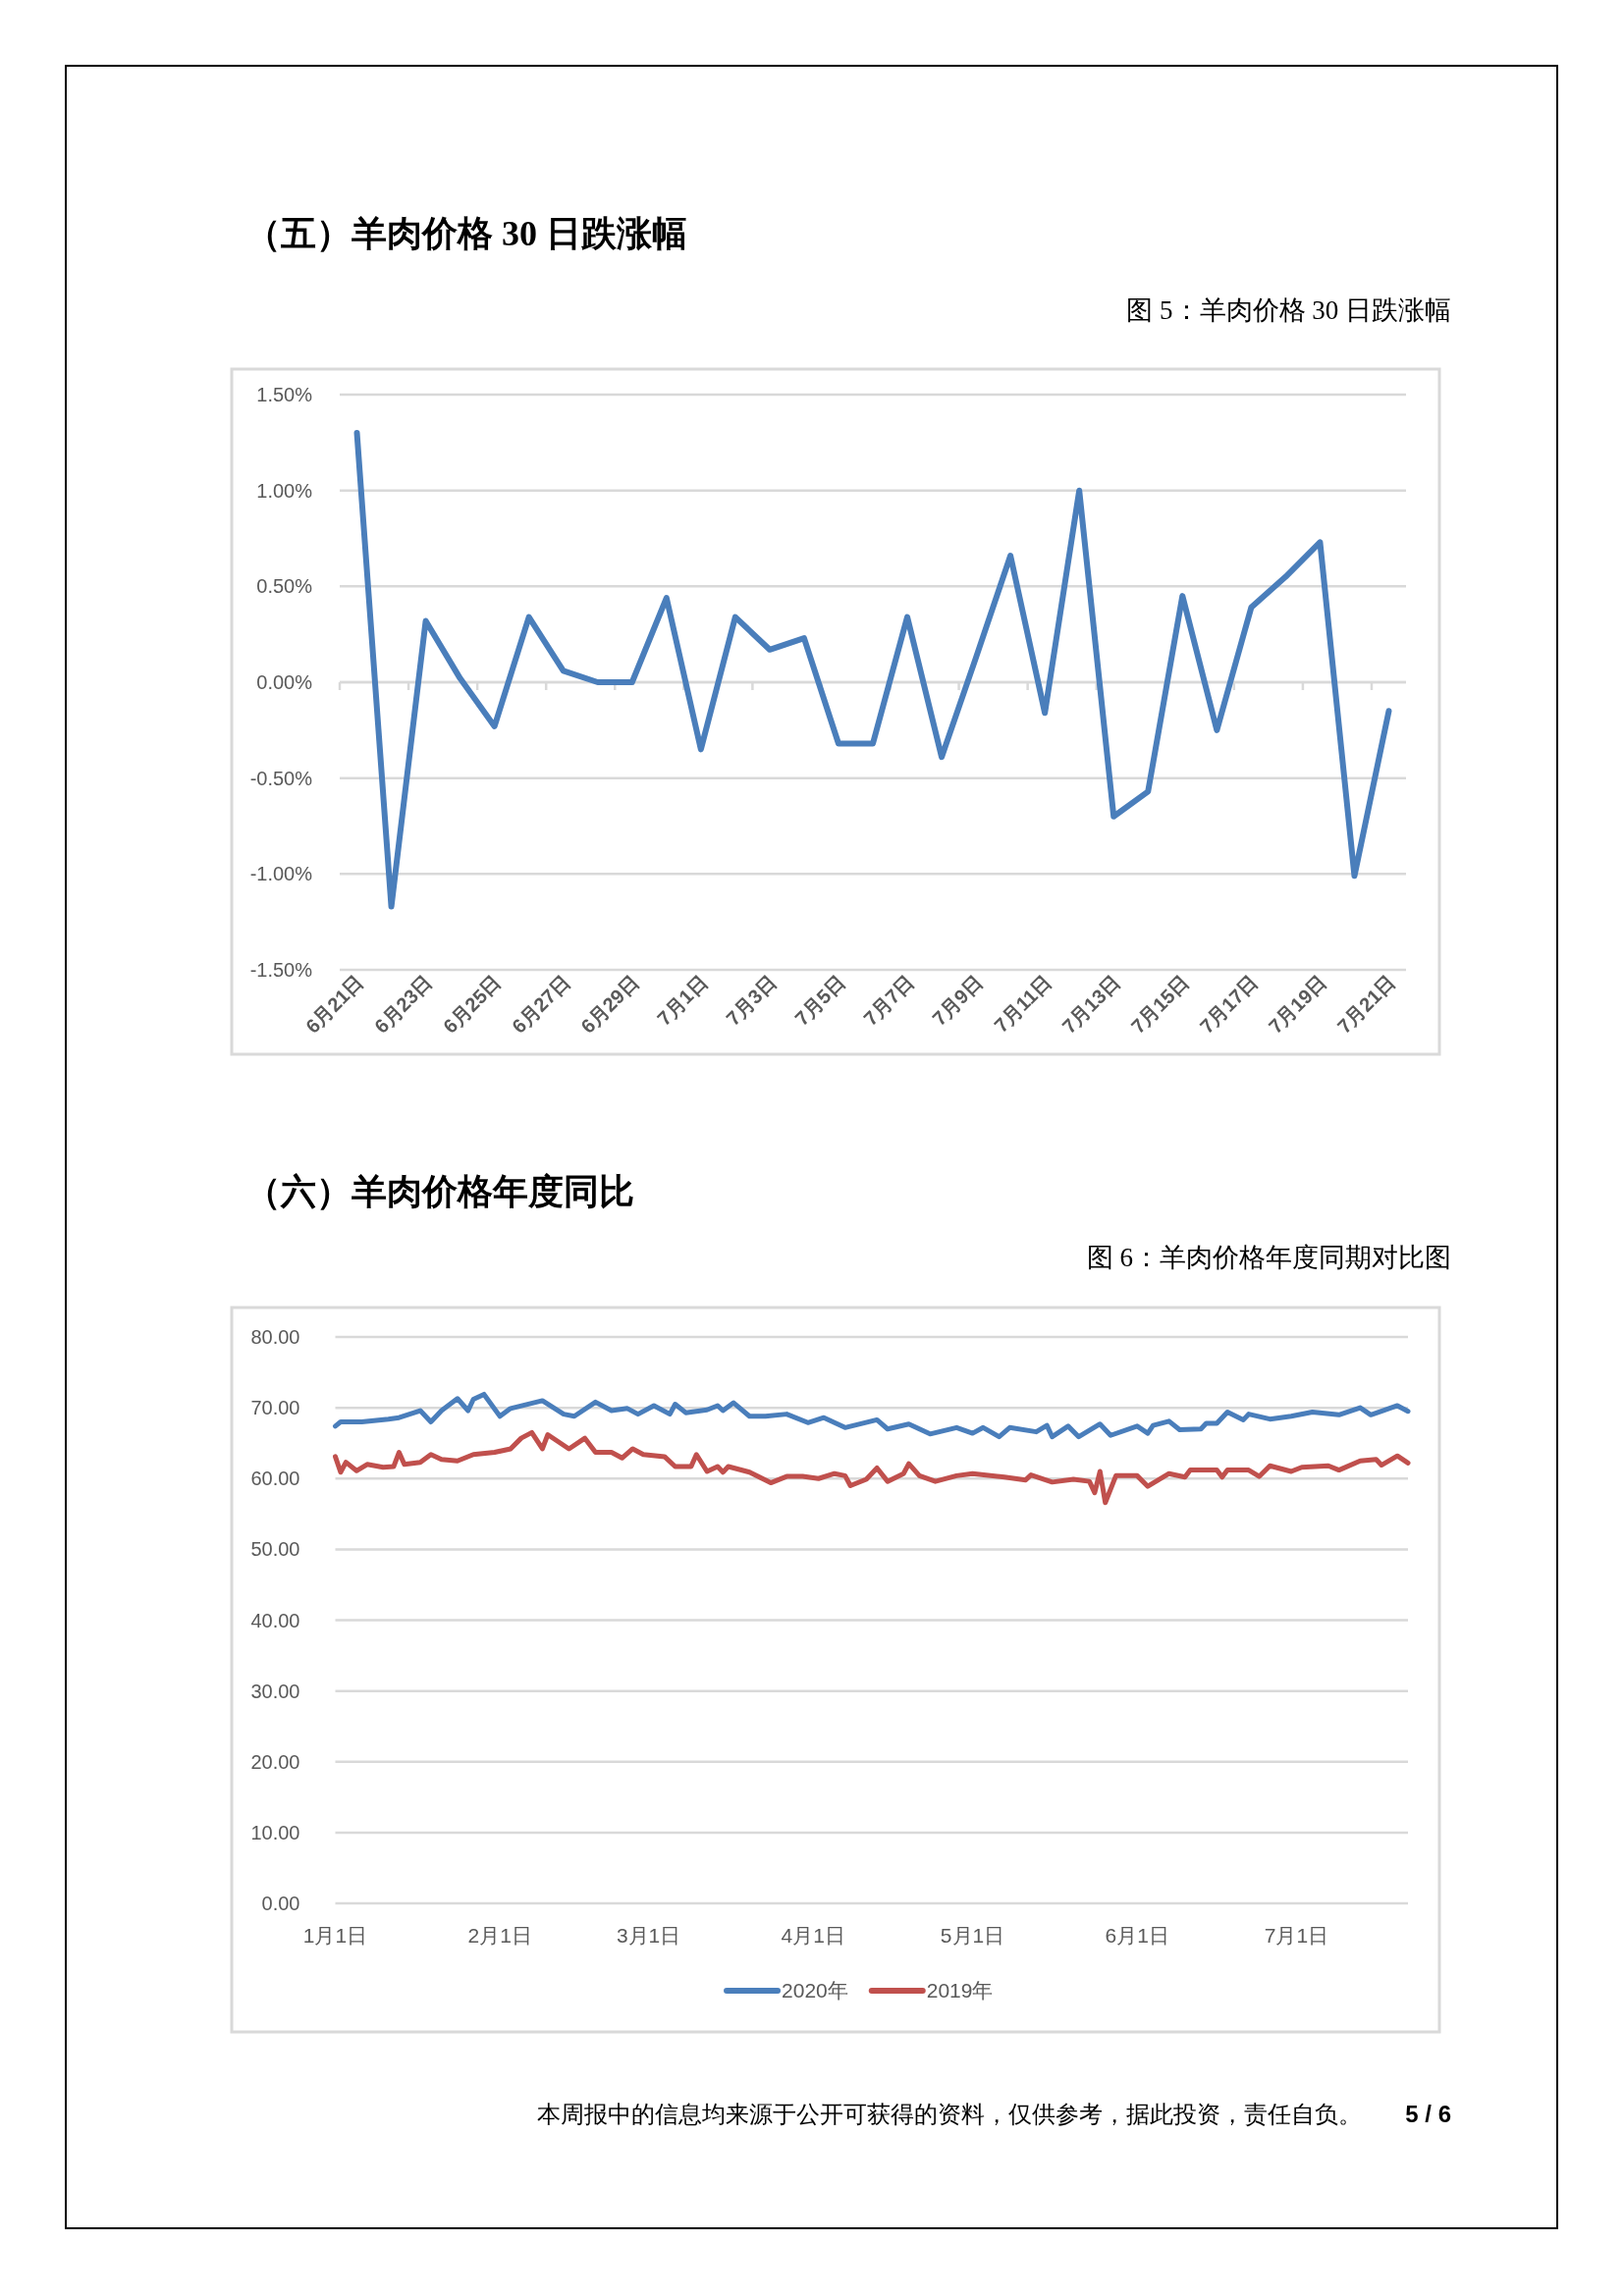 The height and width of the screenshot is (2296, 1624). I want to click on x-tick-label: 6月23日, so click(403, 1005).